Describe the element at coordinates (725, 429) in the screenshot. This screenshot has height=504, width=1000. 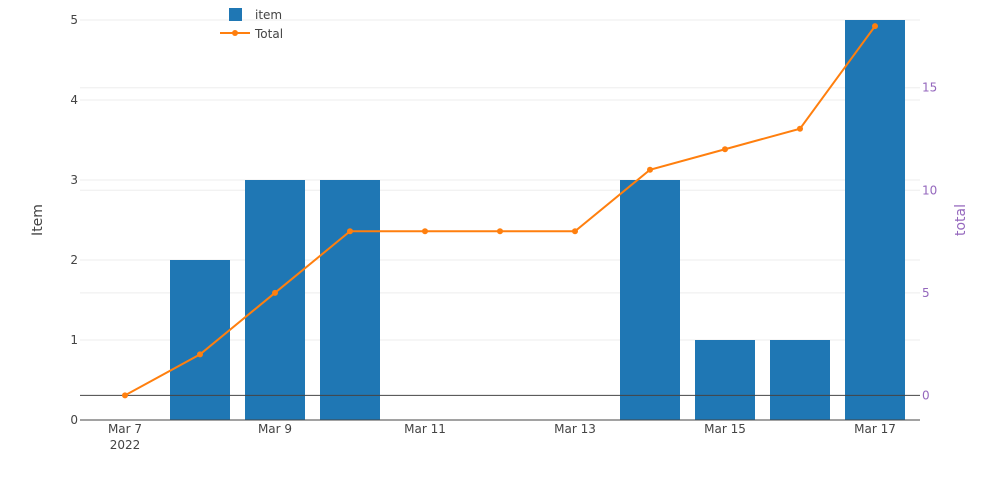
I see `x-tick-label: Mar 15` at that location.